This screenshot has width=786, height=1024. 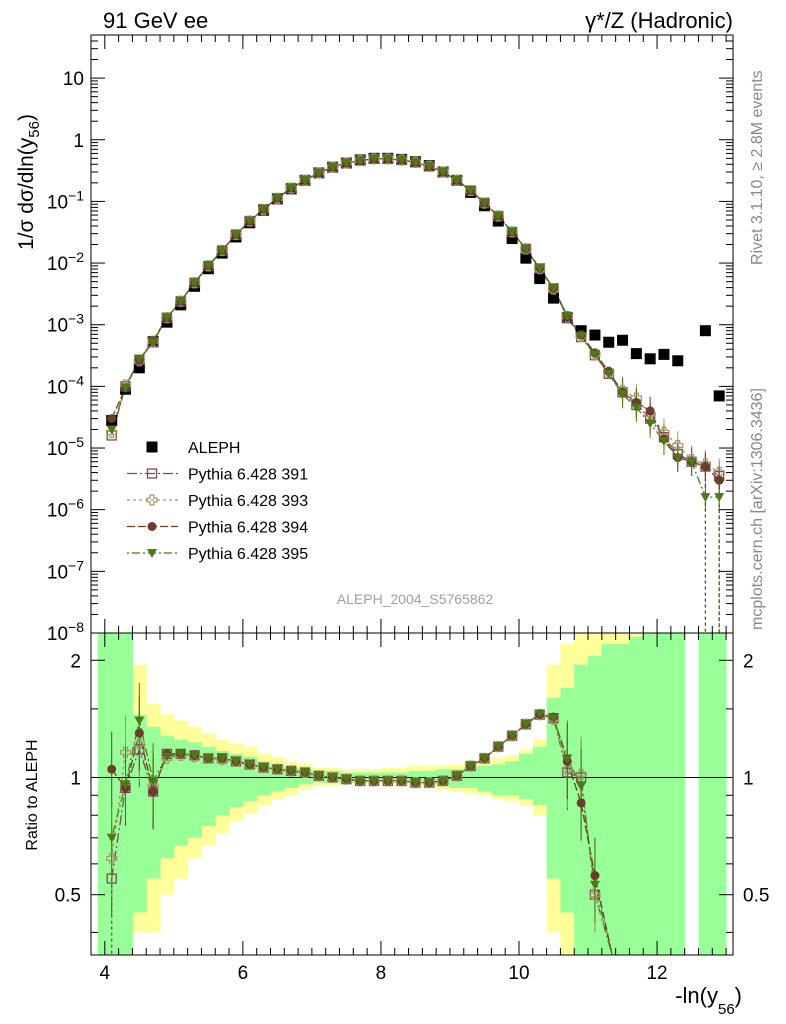 I want to click on y-tick-label: 10⁻⁶, so click(x=65, y=509).